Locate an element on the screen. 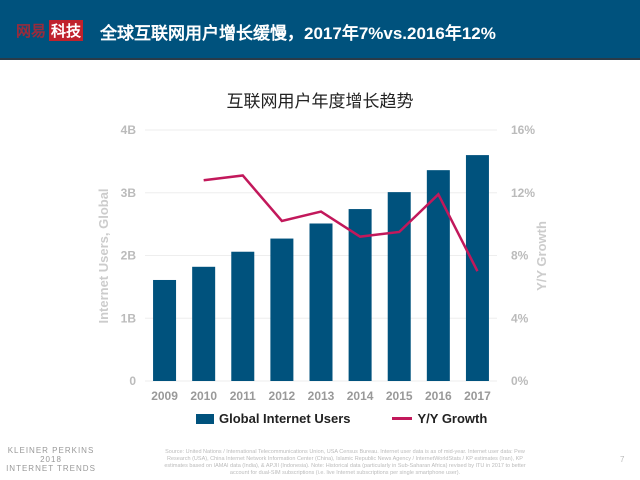 Image resolution: width=640 pixels, height=480 pixels. y-tick-label: 3B is located at coordinates (129, 193).